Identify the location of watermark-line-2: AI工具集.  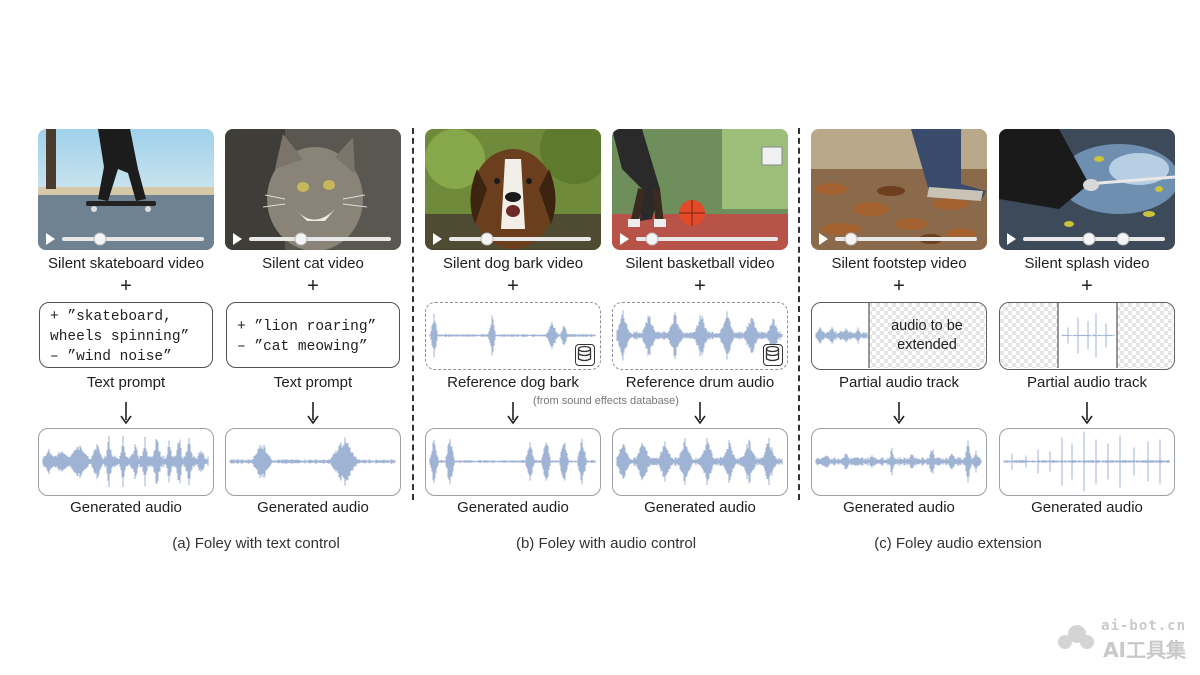
(1144, 650).